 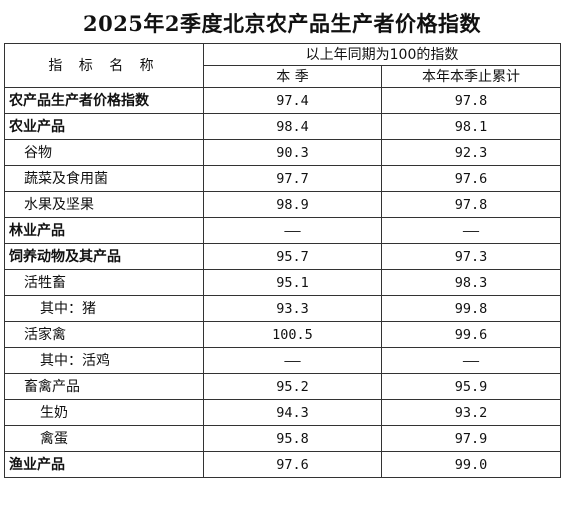 I want to click on table-row: 活家禽 100.5 99.6, so click(x=283, y=334).